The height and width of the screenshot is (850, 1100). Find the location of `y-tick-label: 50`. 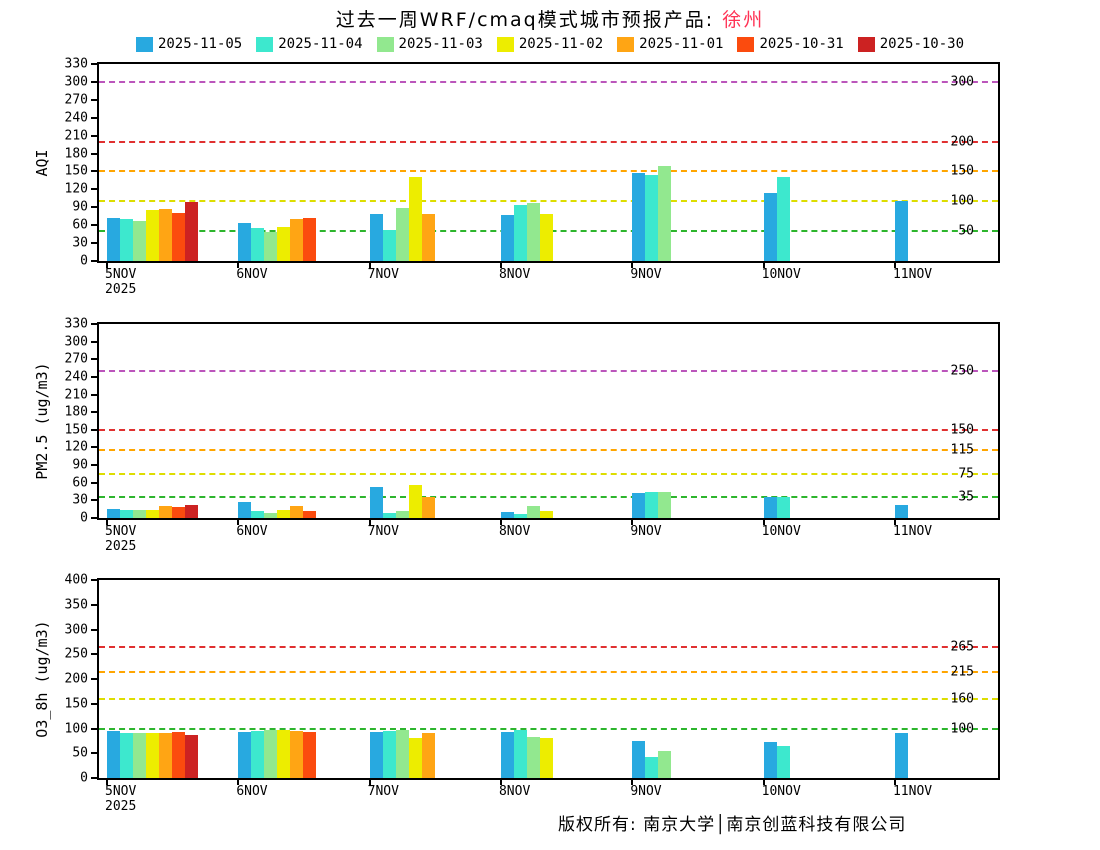

y-tick-label: 50 is located at coordinates (80, 753).